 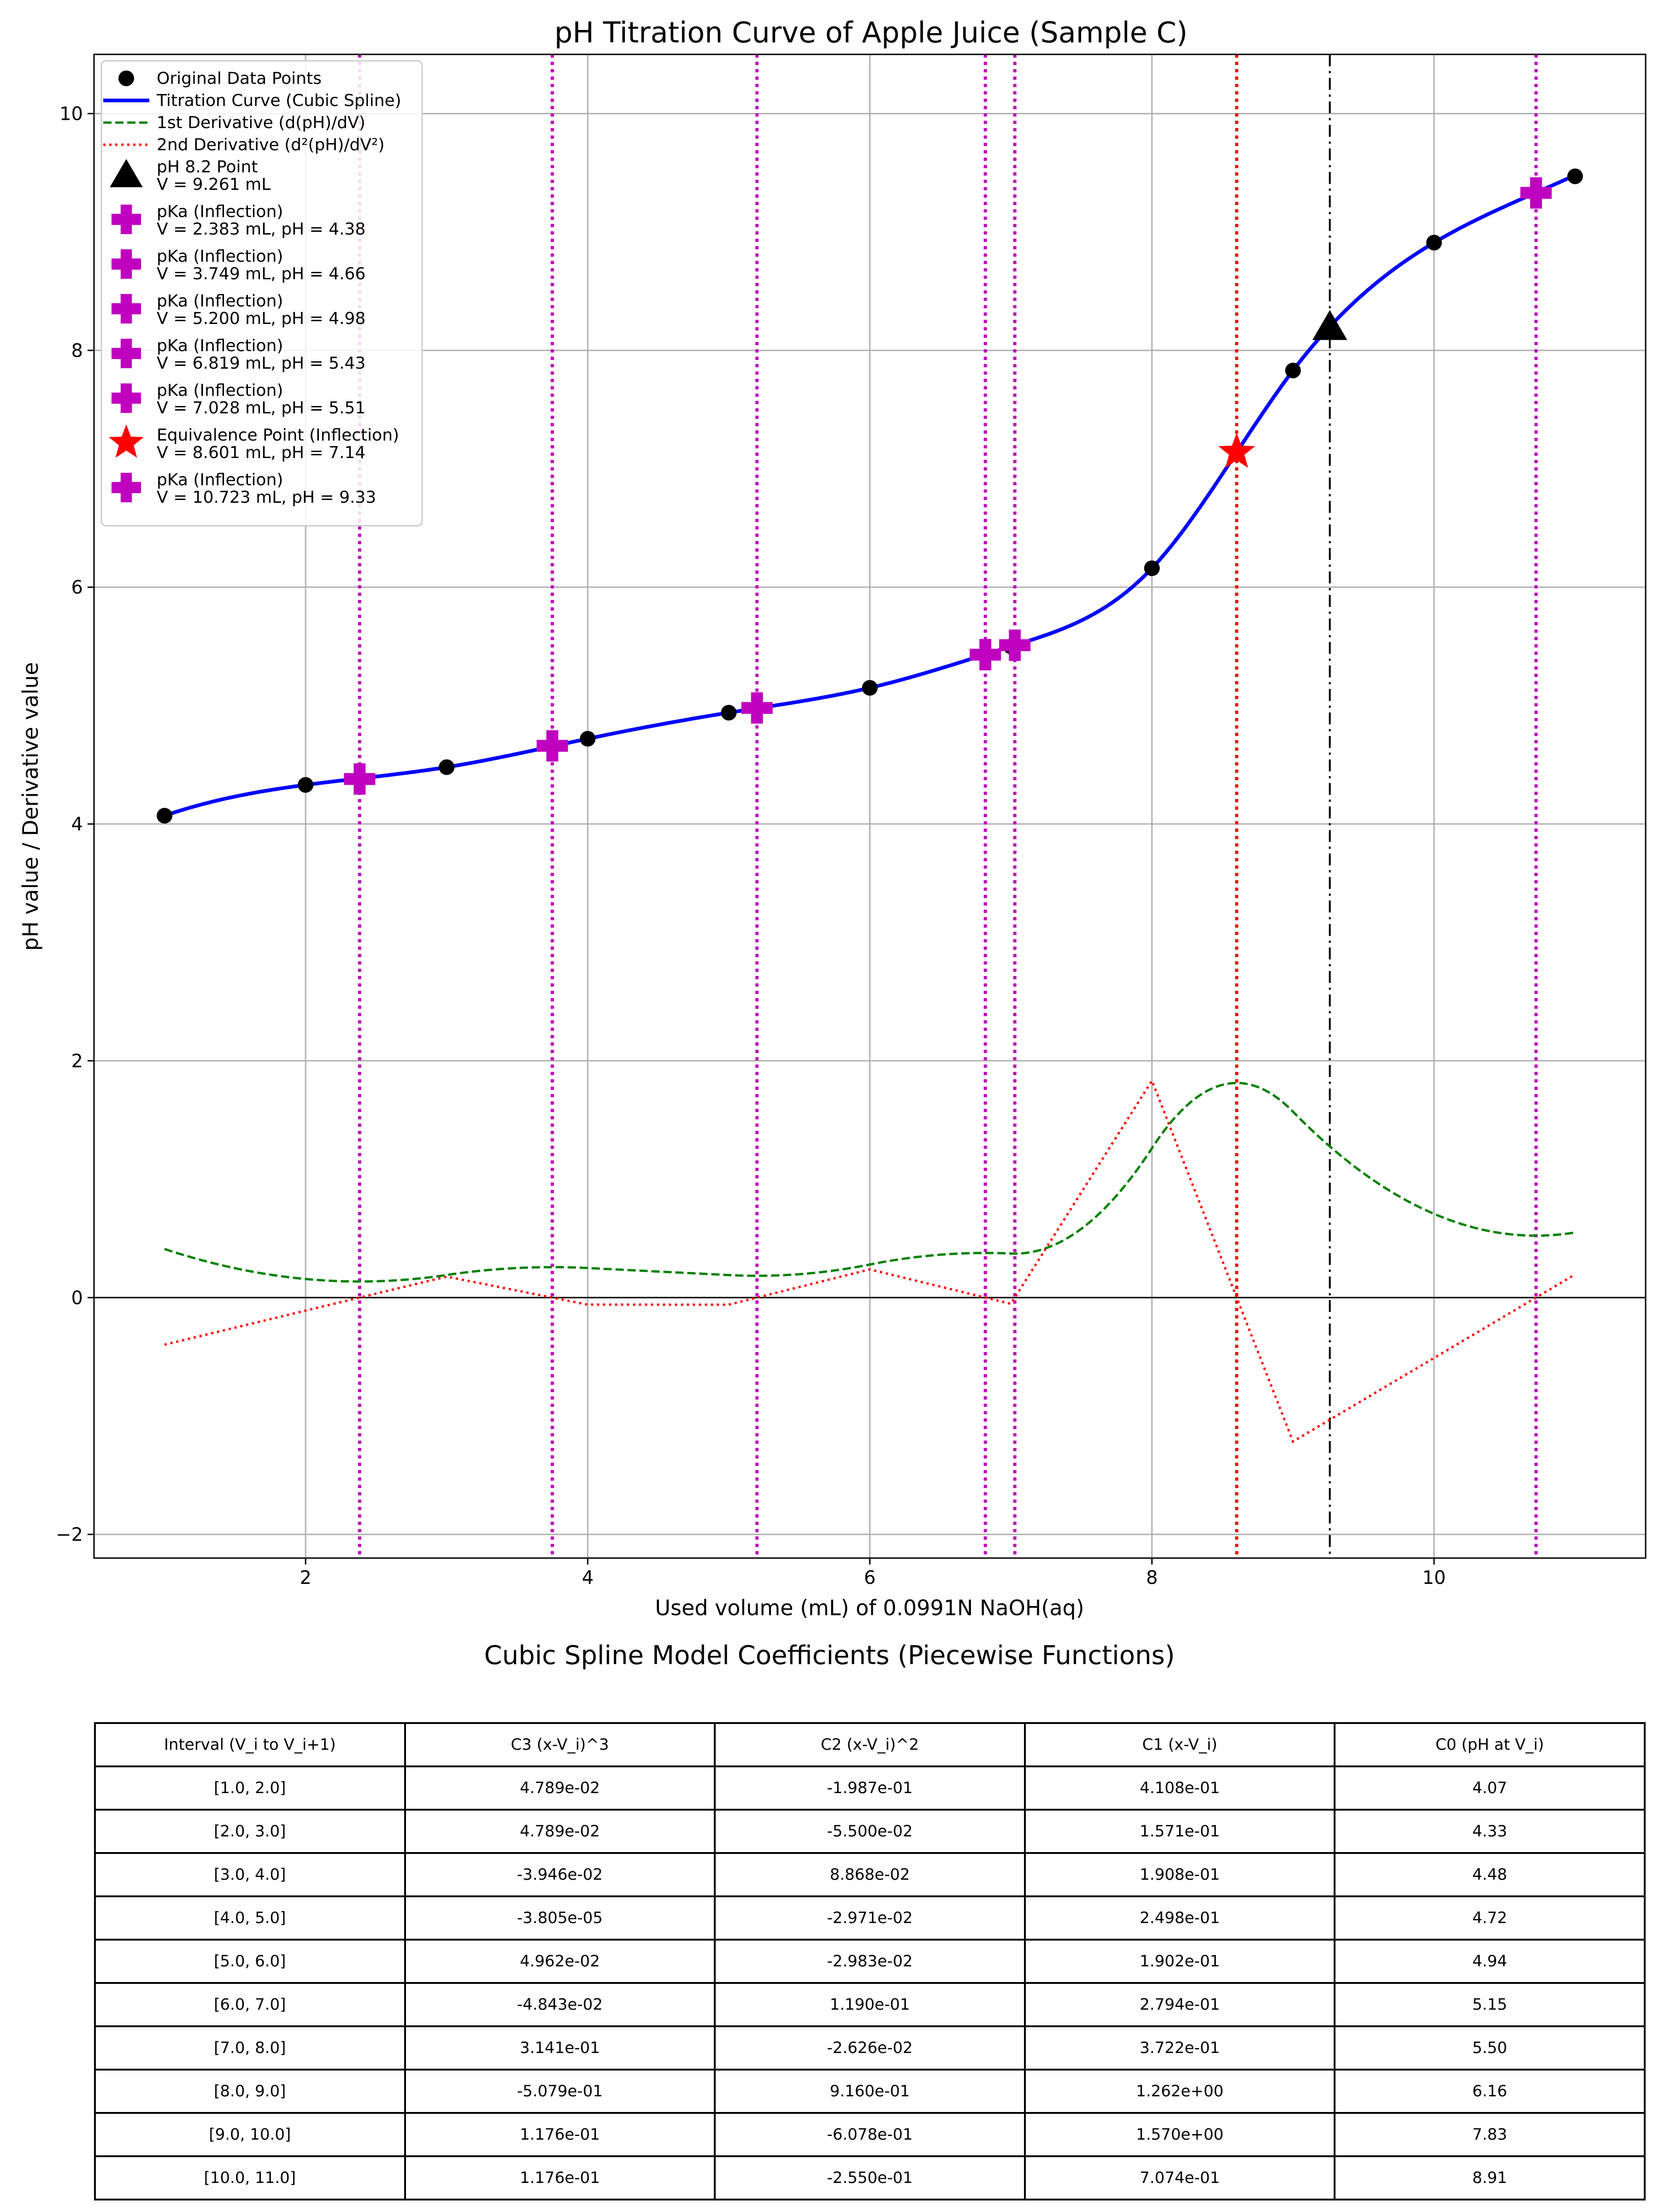 I want to click on legend-box, so click(x=261, y=293).